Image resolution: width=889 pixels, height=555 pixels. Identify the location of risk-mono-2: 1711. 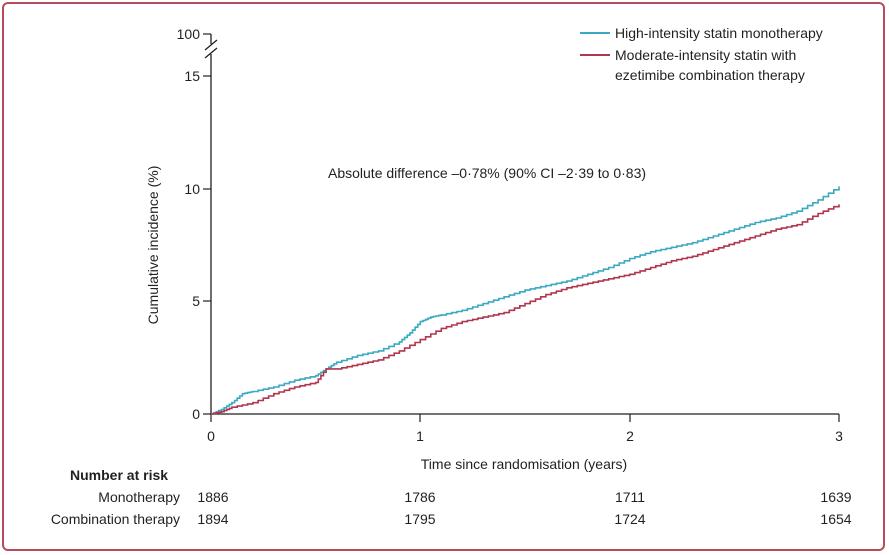
(630, 497).